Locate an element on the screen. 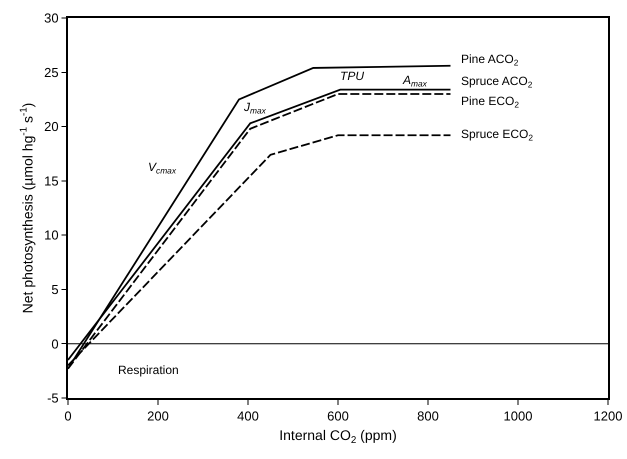 Image resolution: width=627 pixels, height=459 pixels. y-tick-label: 0 is located at coordinates (55, 344).